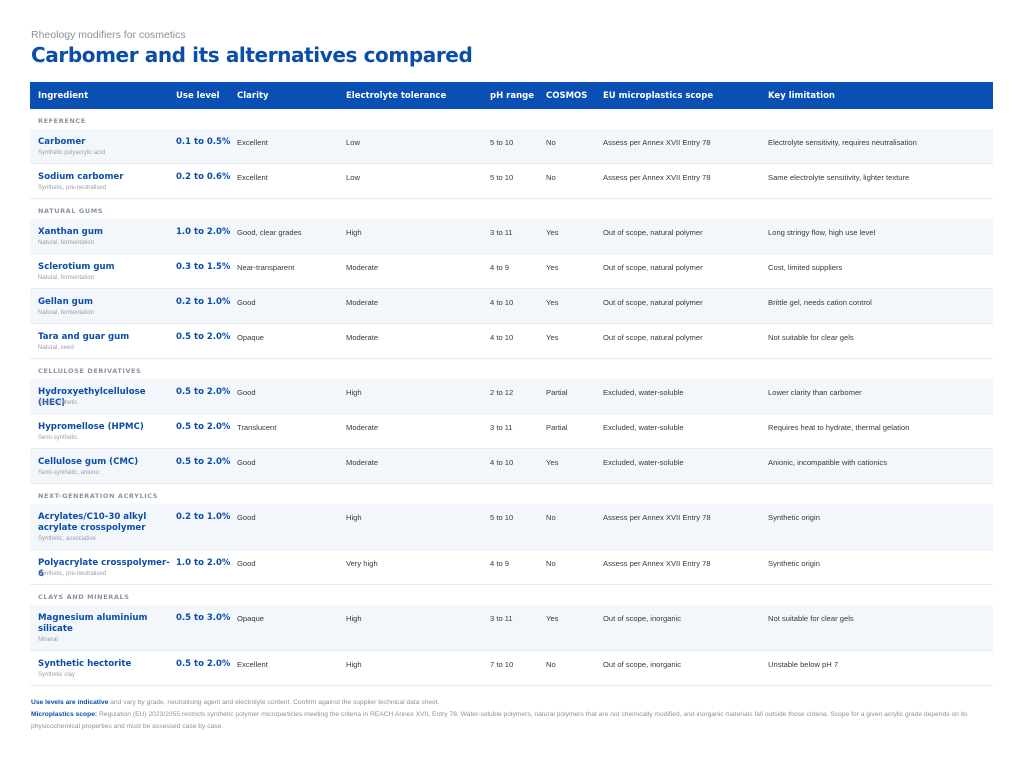 The height and width of the screenshot is (757, 1024). I want to click on col-ingredient: Ingredient, so click(63, 96).